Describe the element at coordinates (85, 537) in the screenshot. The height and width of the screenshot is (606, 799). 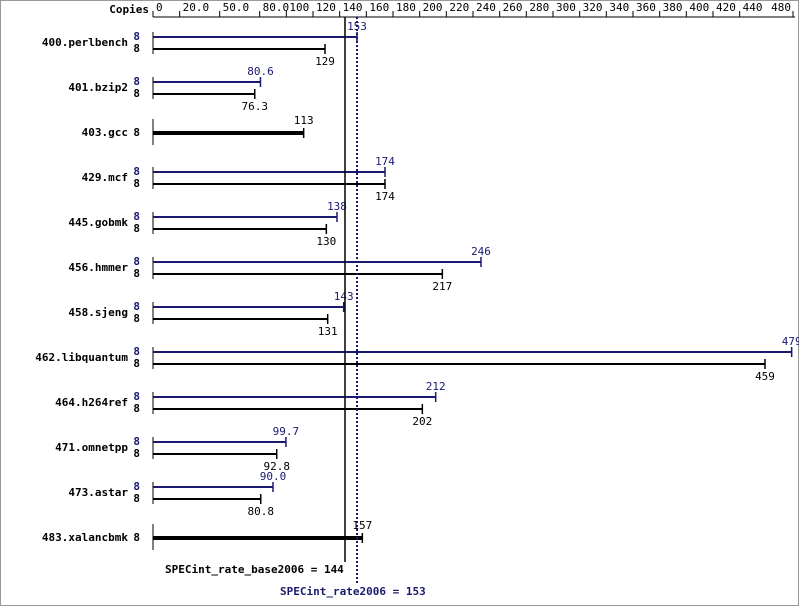
I see `benchmark-label: 483.xalancbmk` at that location.